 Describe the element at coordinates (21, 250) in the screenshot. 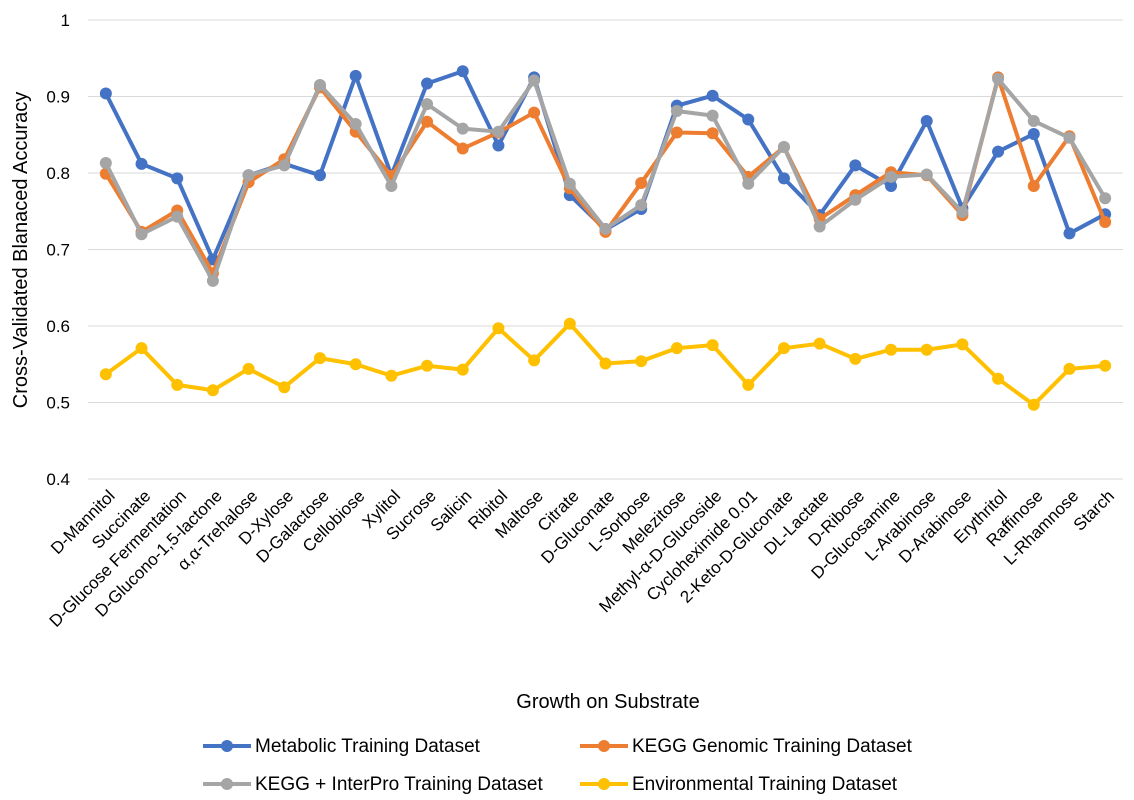

I see `y-axis-title: Cross-Validated Blanaced Accuracy` at that location.